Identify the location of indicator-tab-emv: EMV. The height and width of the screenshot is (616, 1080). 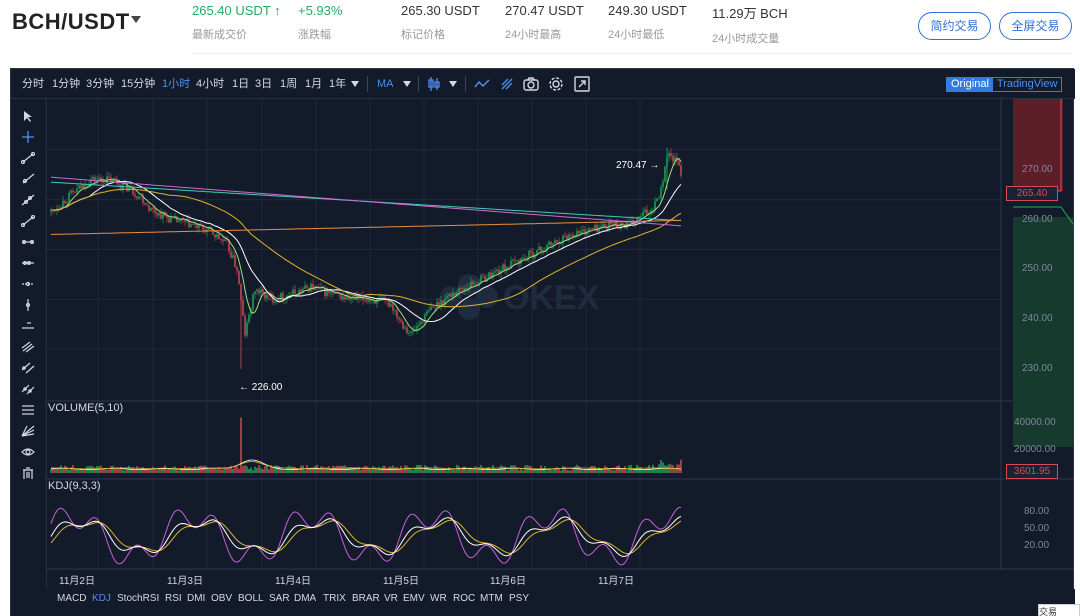
(414, 598).